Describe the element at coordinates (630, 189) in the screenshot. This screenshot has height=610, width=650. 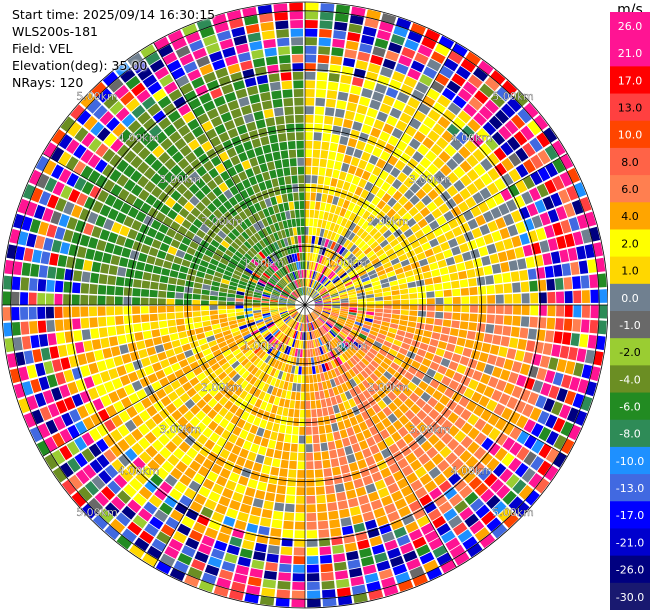
I see `colorbar-tick-label: 6.0` at that location.